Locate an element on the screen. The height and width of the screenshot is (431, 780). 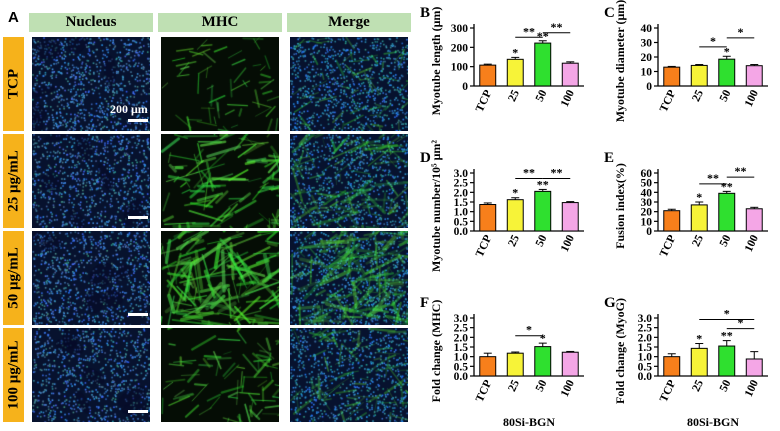
y-axis-label: Fold change (MHC) is located at coordinates (436, 351).